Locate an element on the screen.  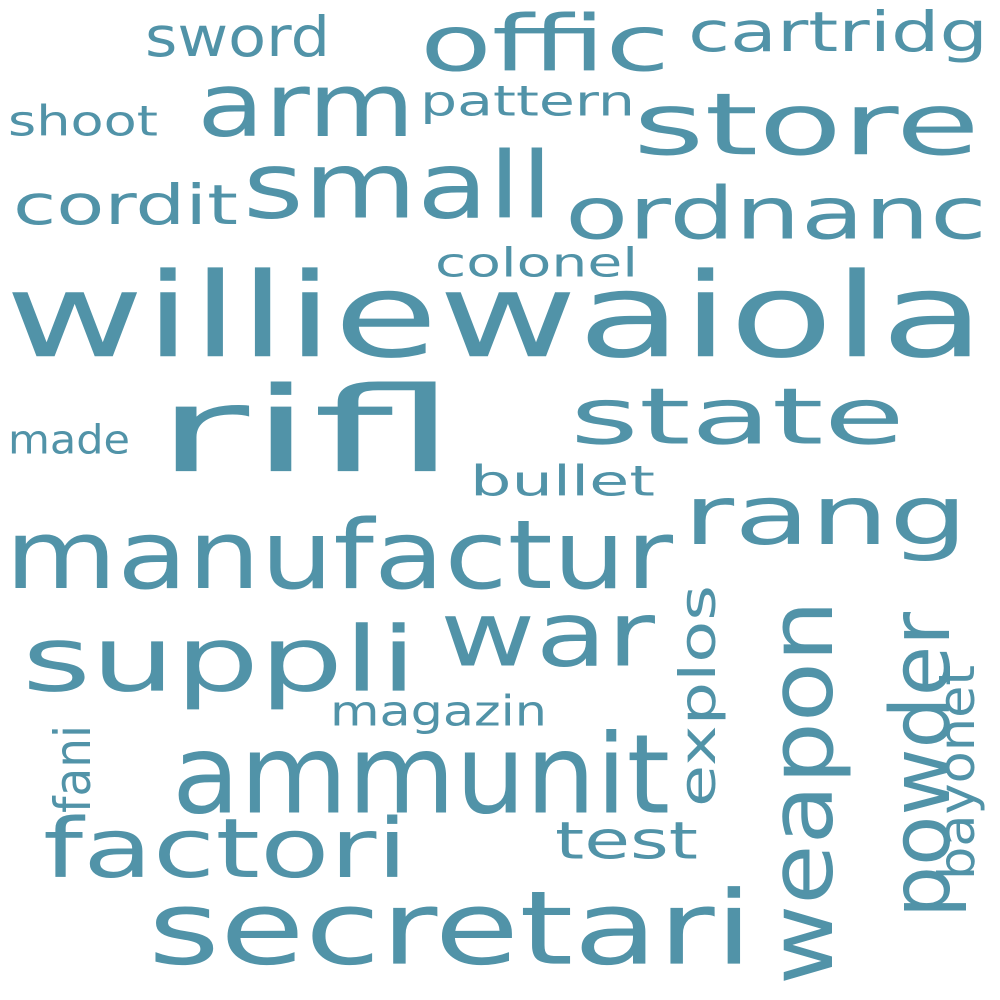
word-colonel: colonel is located at coordinates (536, 263).